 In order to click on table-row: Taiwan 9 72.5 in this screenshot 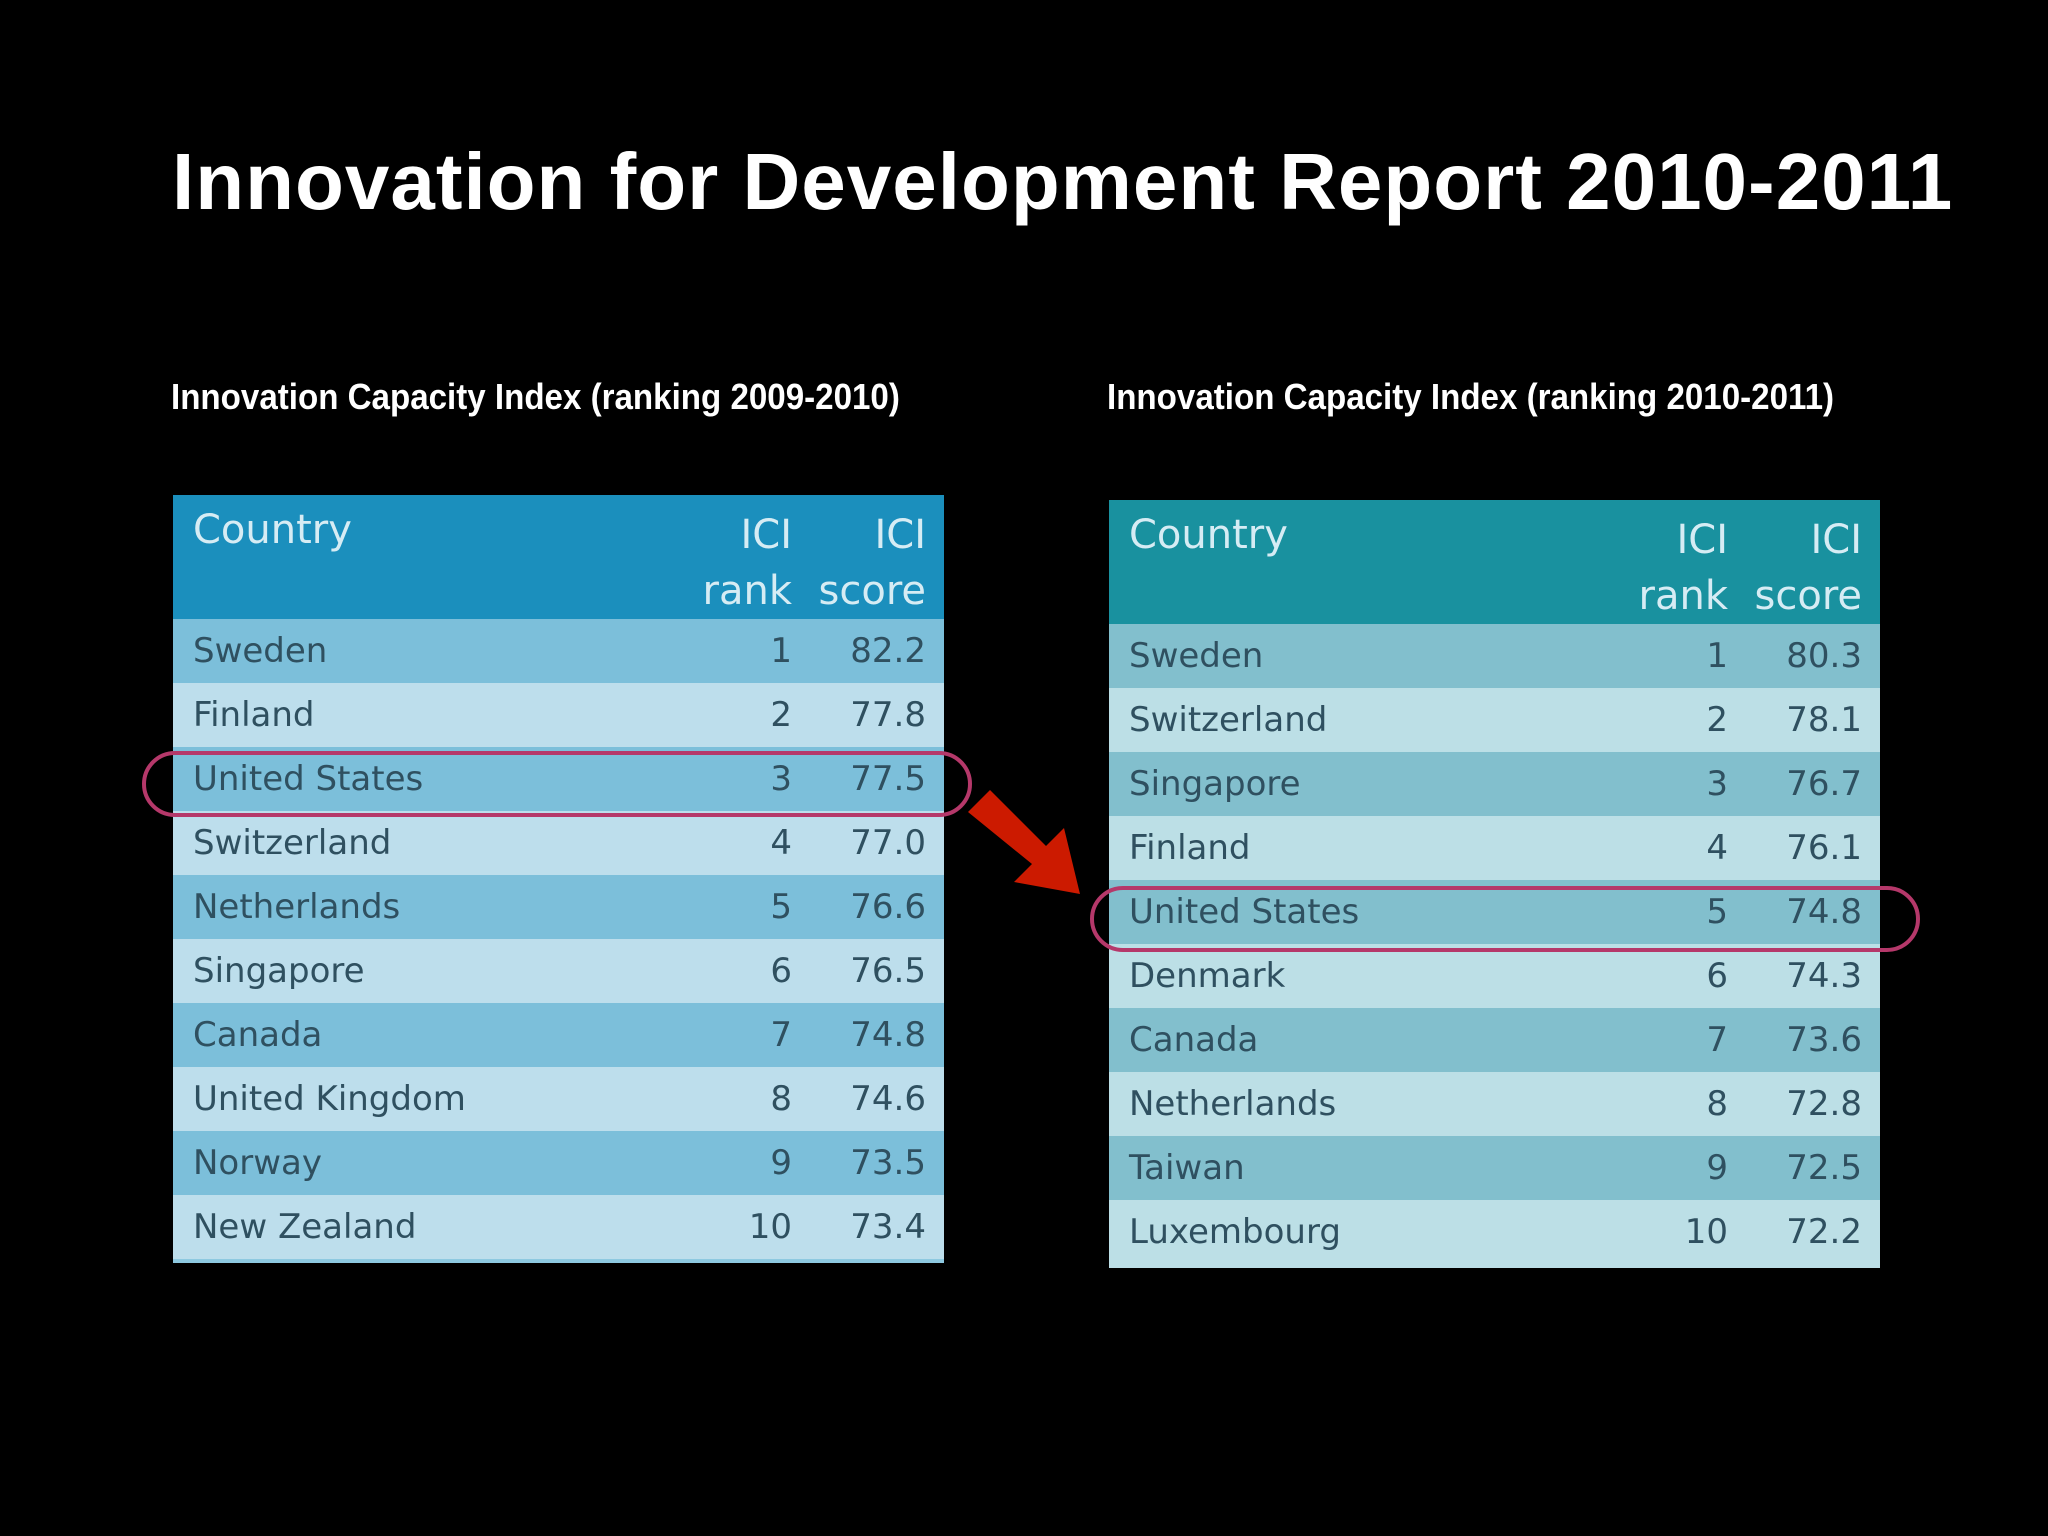, I will do `click(1494, 1168)`.